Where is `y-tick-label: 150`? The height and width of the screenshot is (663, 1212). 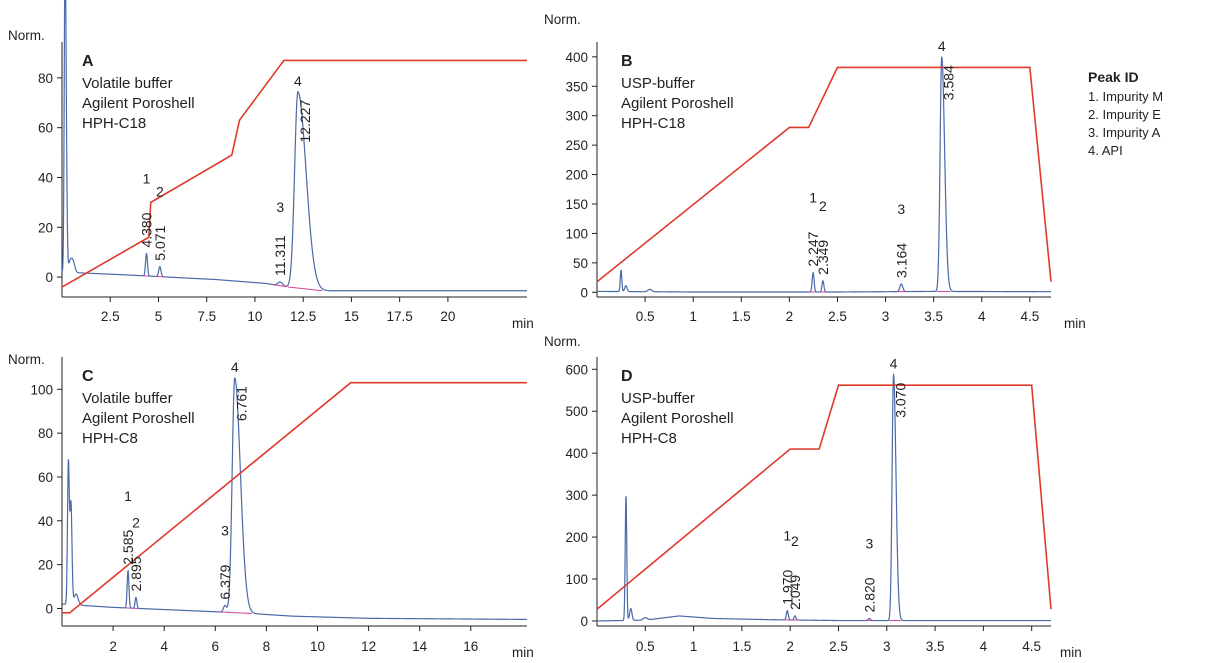 y-tick-label: 150 is located at coordinates (576, 204).